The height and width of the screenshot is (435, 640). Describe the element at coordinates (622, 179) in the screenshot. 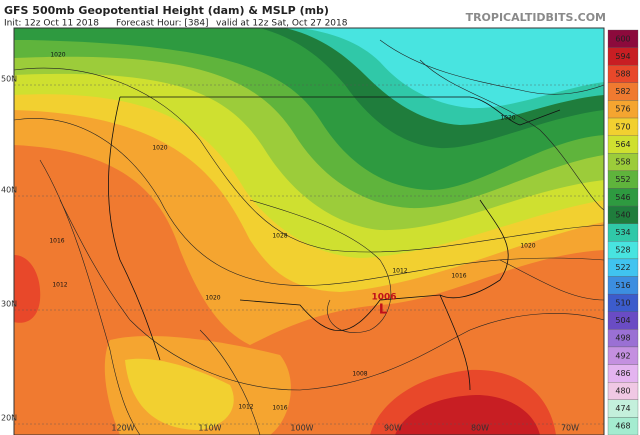

I see `colorbar-label: 552` at that location.